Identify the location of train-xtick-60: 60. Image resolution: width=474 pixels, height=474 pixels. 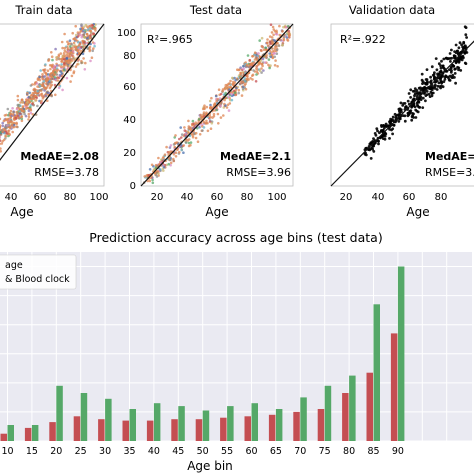
(40, 197).